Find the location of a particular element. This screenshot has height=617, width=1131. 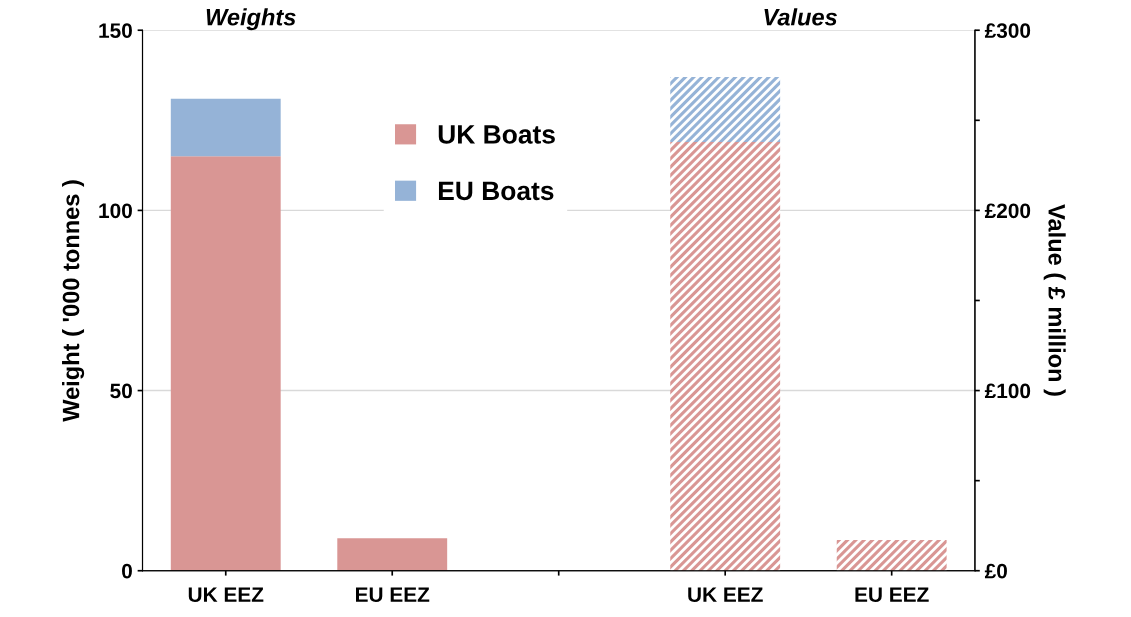

text: Weights is located at coordinates (251, 19).